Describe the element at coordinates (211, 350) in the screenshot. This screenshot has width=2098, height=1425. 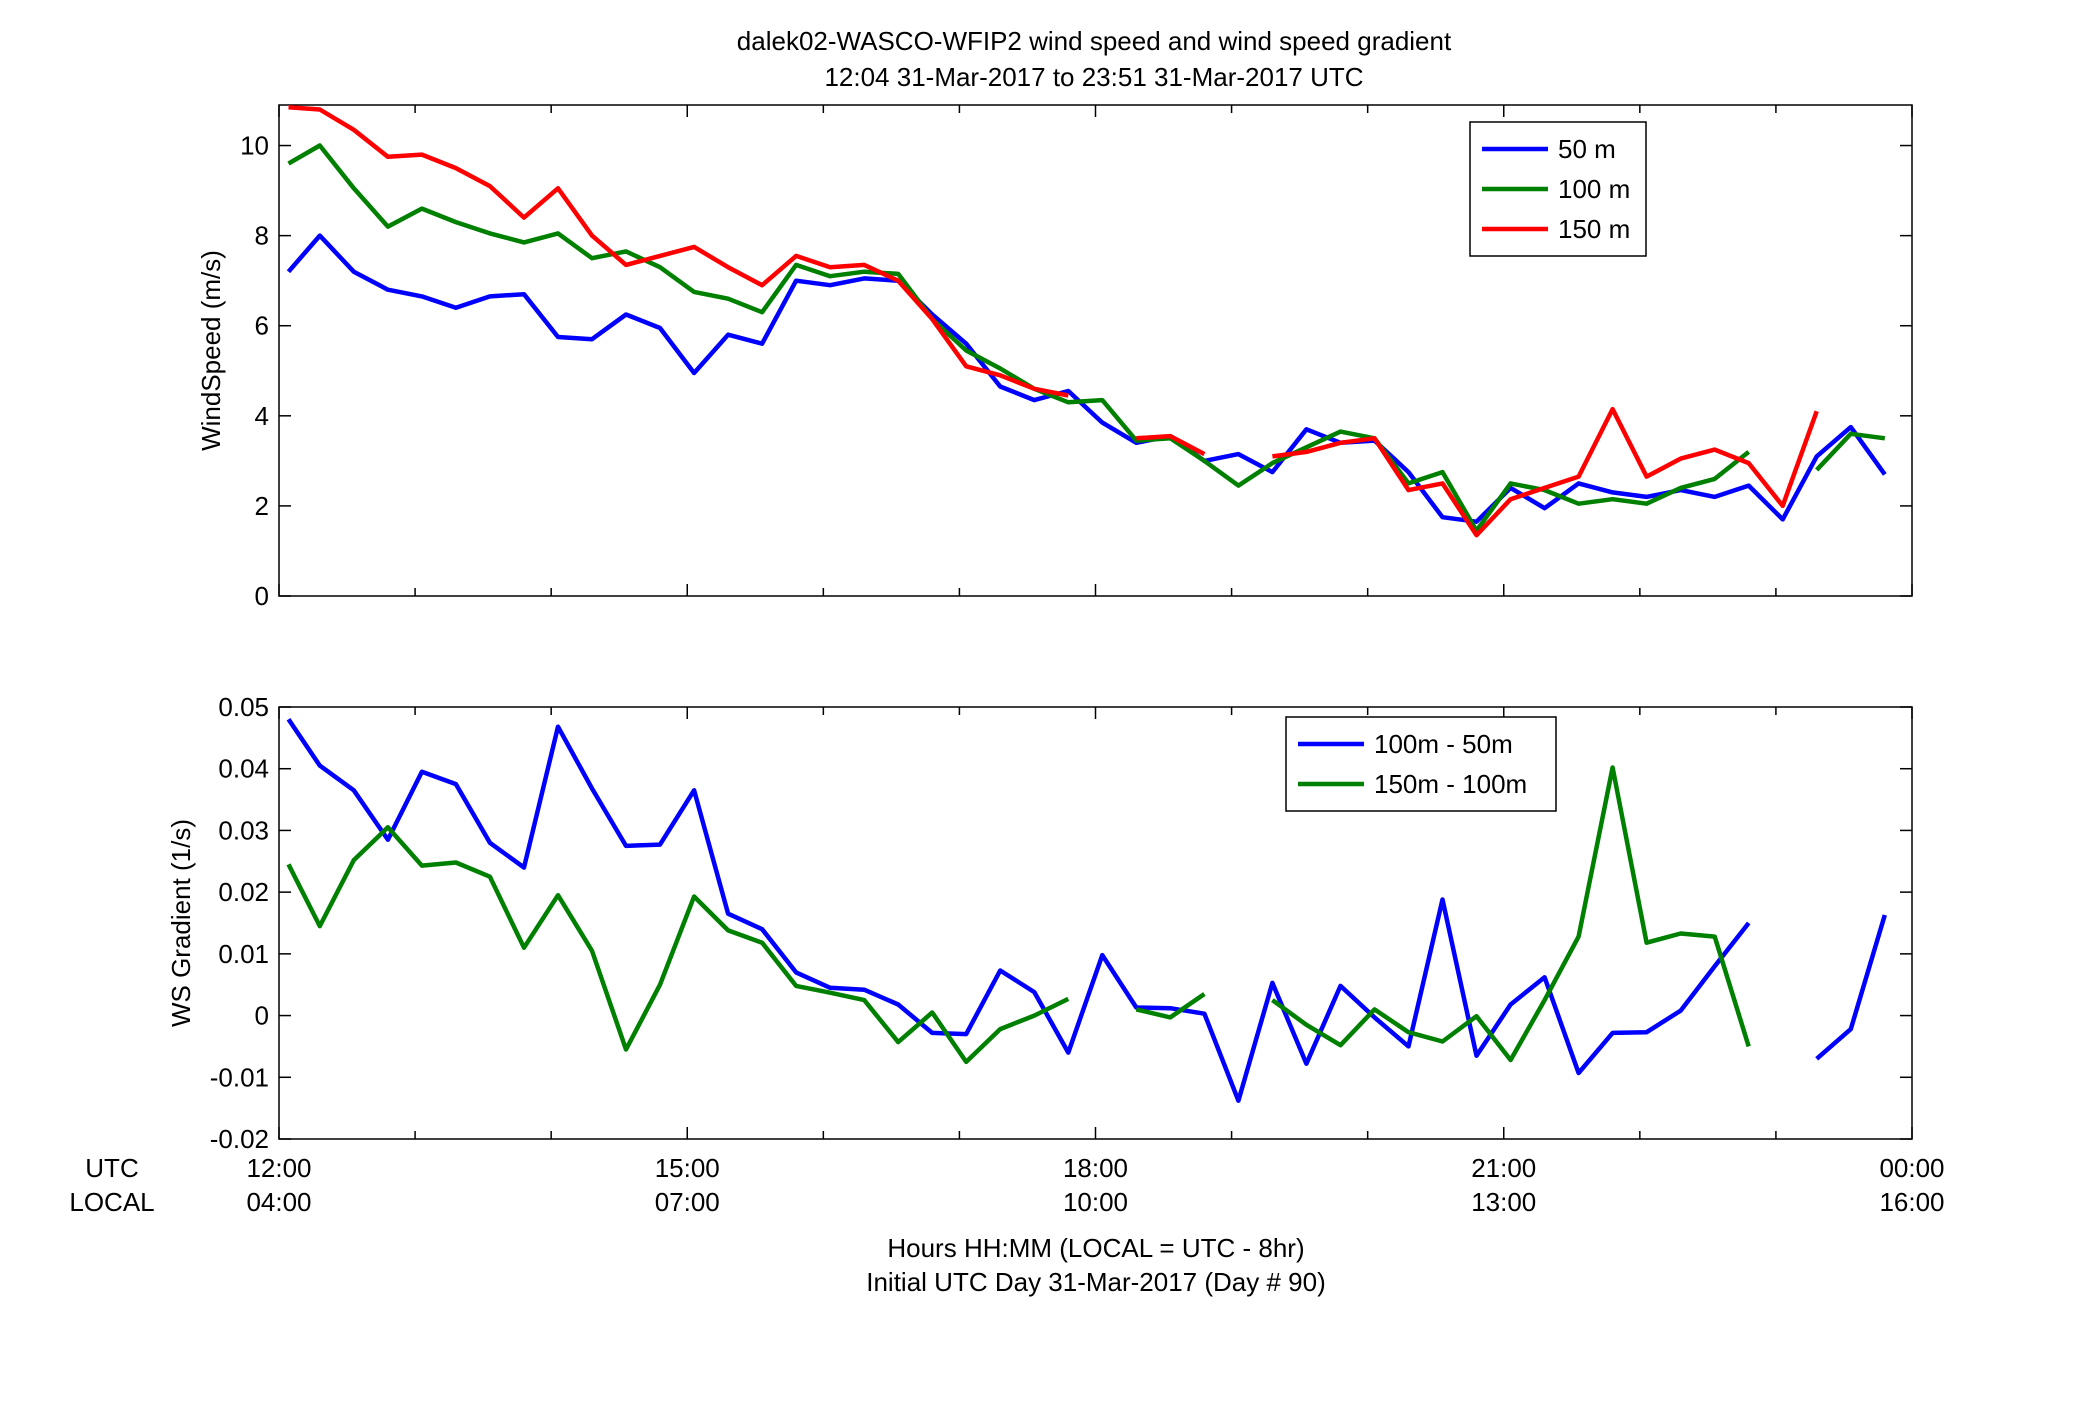
I see `y-axis-label: WindSpeed (m/s)` at that location.